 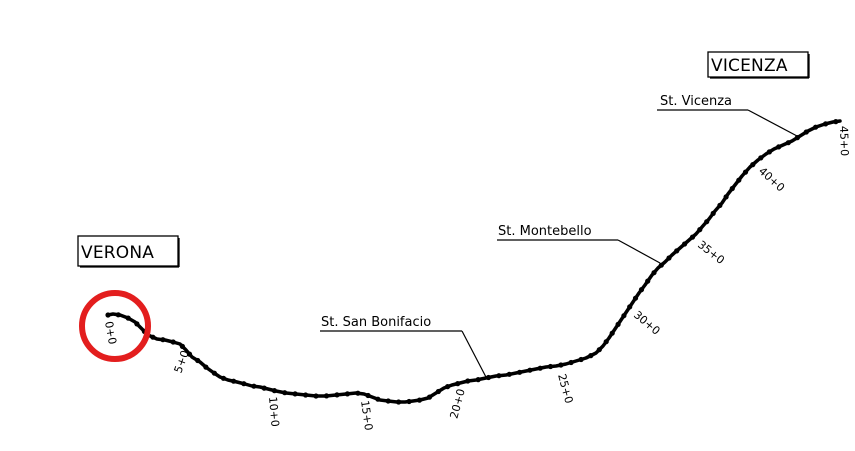 I want to click on station-label-montebello: St. Montebello, so click(x=545, y=231).